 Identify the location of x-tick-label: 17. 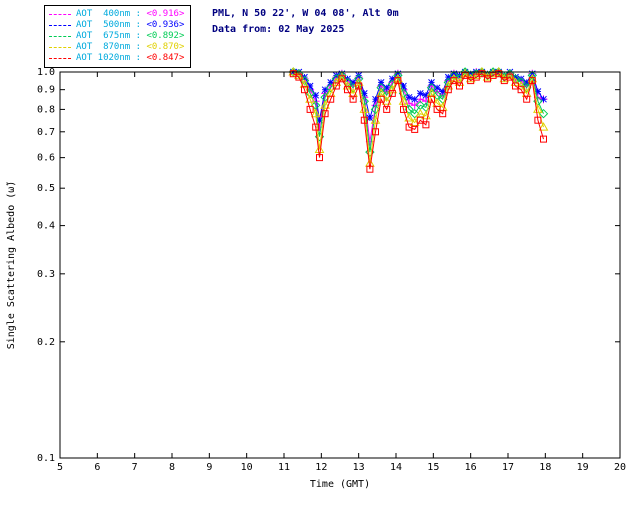
(508, 467).